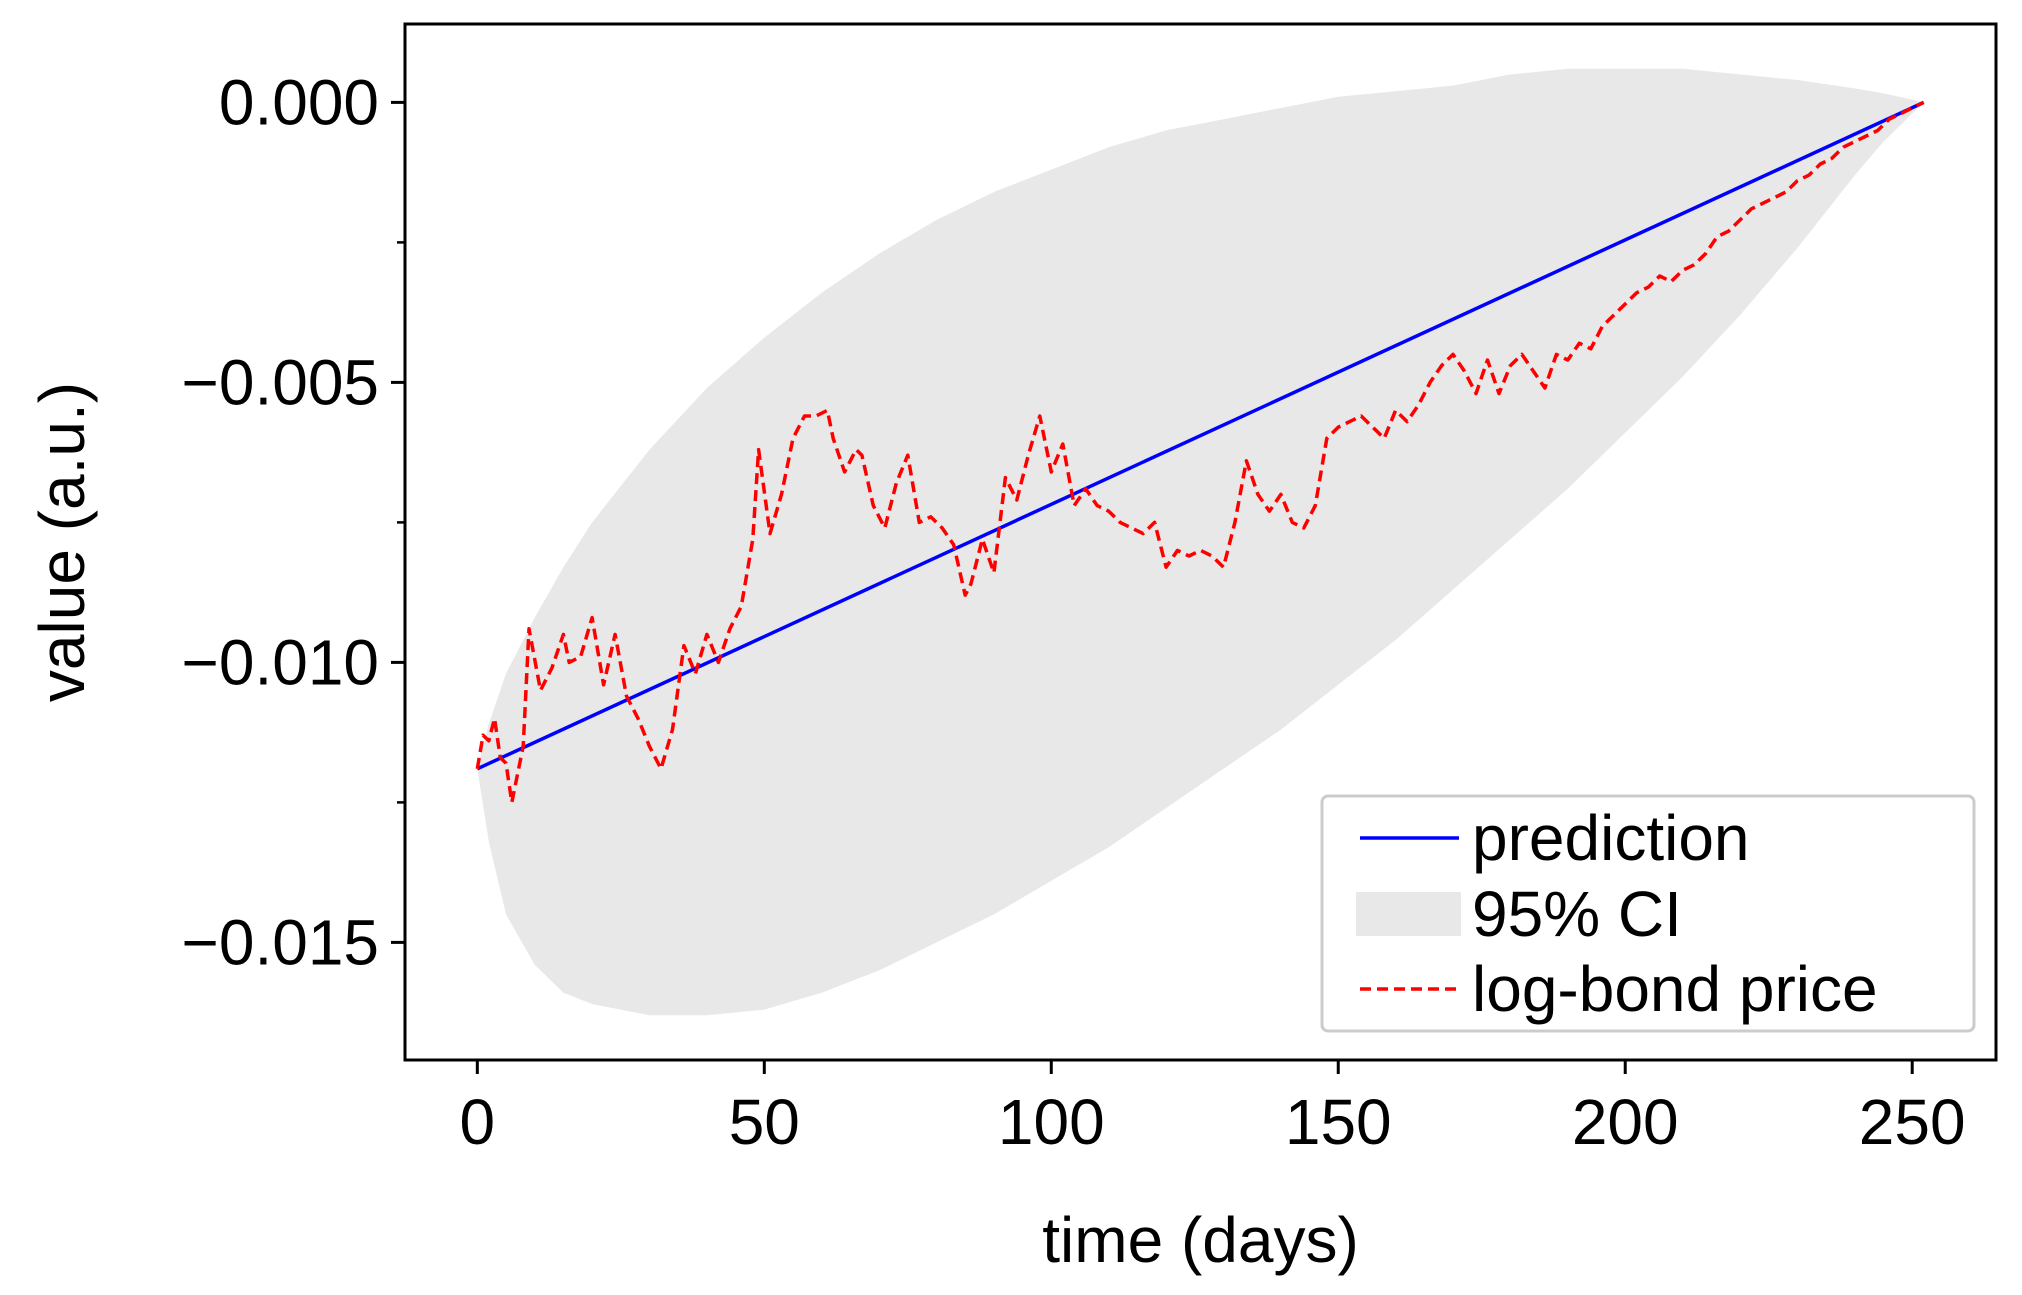  What do you see at coordinates (1051, 1122) in the screenshot?
I see `x-tick-label: 100` at bounding box center [1051, 1122].